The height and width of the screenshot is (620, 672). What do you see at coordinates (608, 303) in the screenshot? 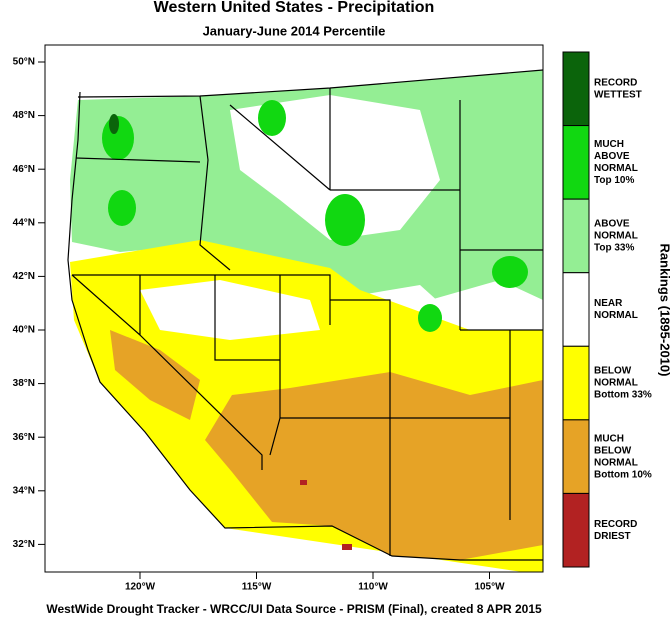
I see `legend-label: NEAR` at bounding box center [608, 303].